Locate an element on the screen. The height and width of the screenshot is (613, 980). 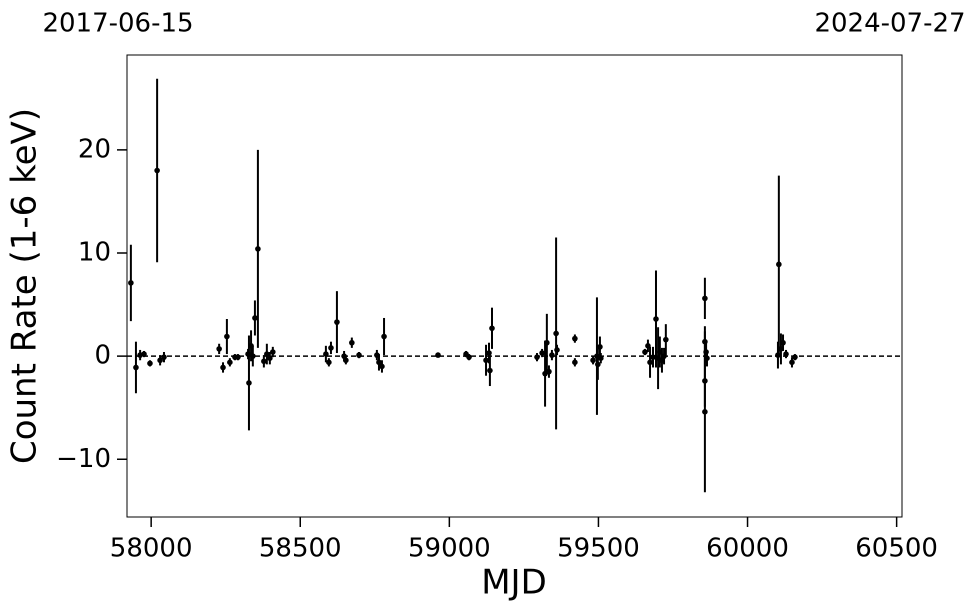
x-tick-label: 58000 is located at coordinates (151, 549).